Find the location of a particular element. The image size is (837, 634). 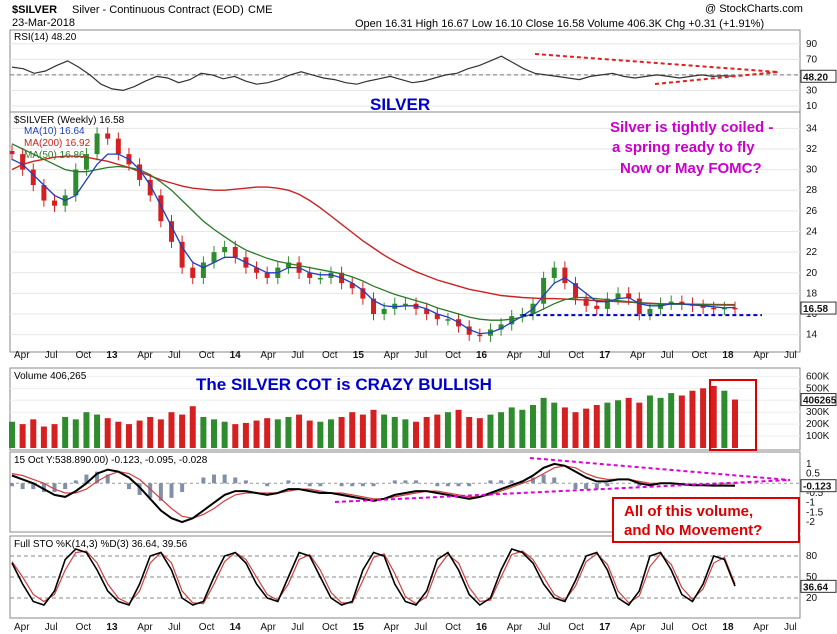

sto-tick-label: 20 is located at coordinates (812, 598).